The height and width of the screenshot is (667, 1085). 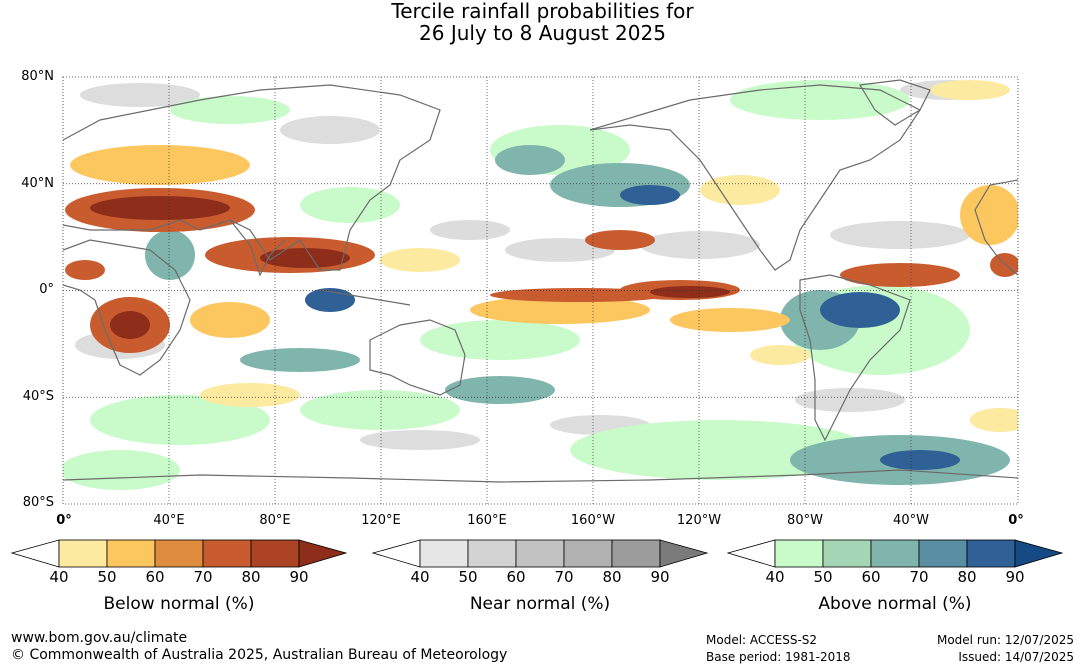 What do you see at coordinates (1005, 640) in the screenshot?
I see `model-run-date: Model run: 12/07/2025` at bounding box center [1005, 640].